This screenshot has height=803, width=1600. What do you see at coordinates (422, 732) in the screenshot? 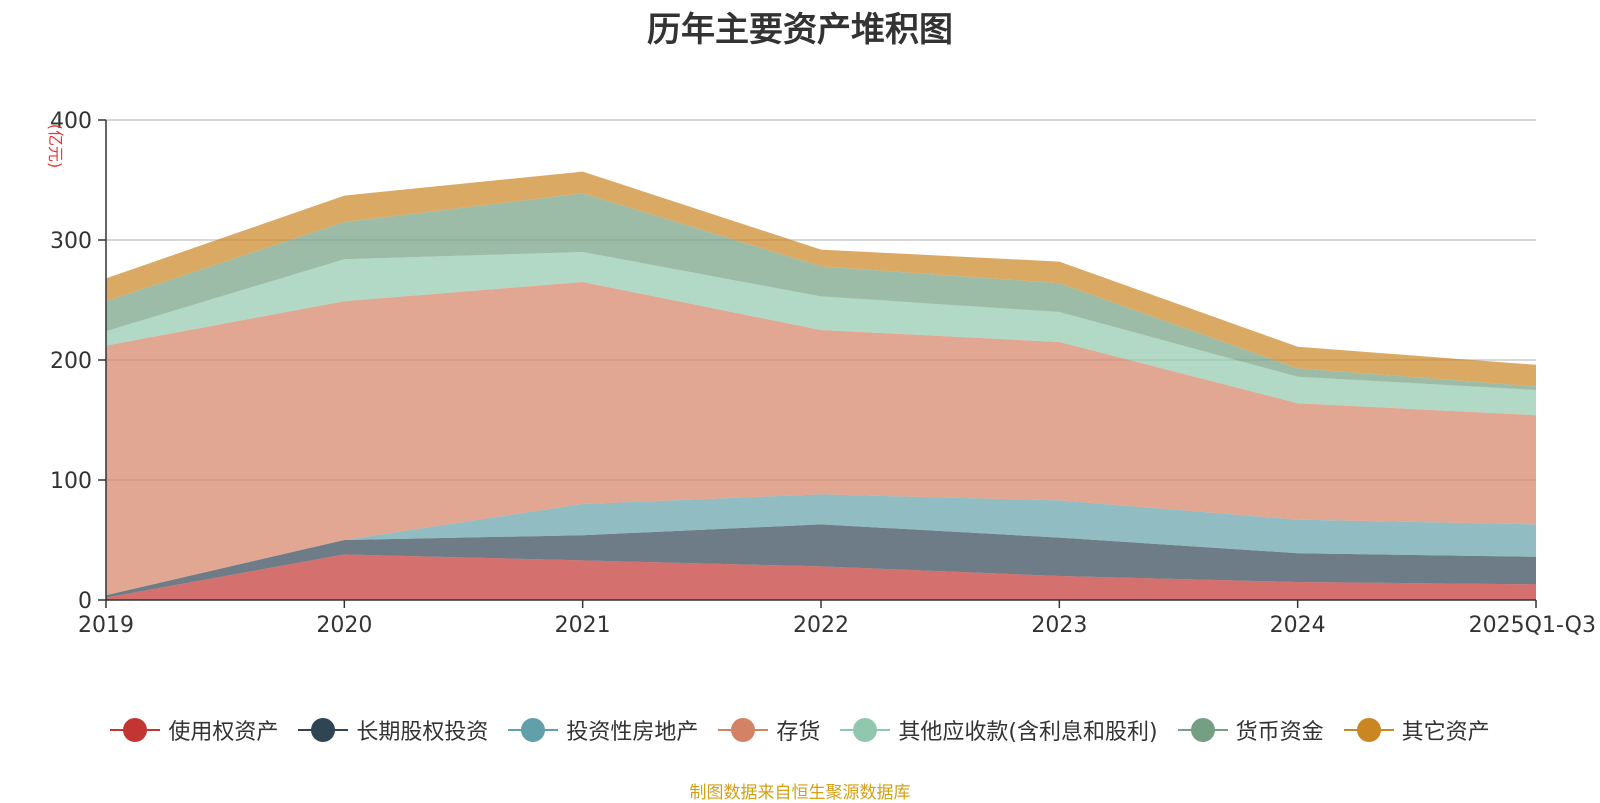
I see `legend-label: 长期股权投资` at bounding box center [422, 732].